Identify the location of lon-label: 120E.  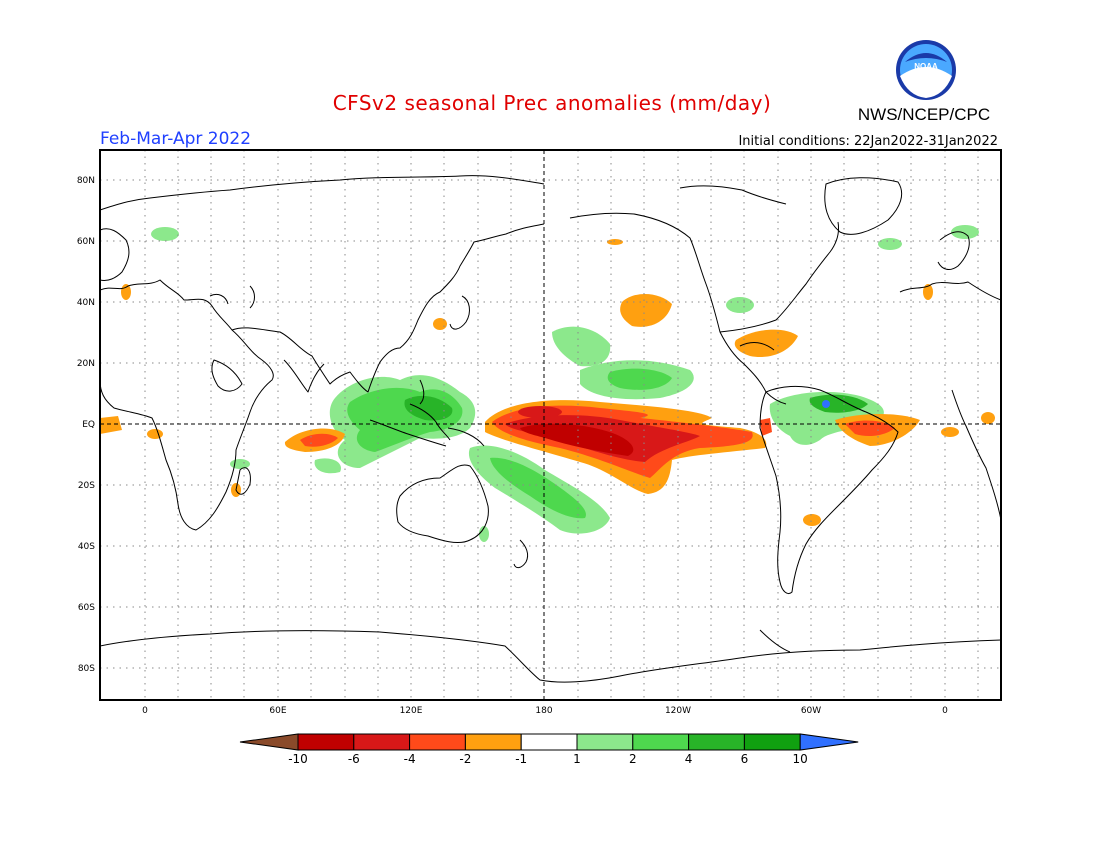
(411, 711).